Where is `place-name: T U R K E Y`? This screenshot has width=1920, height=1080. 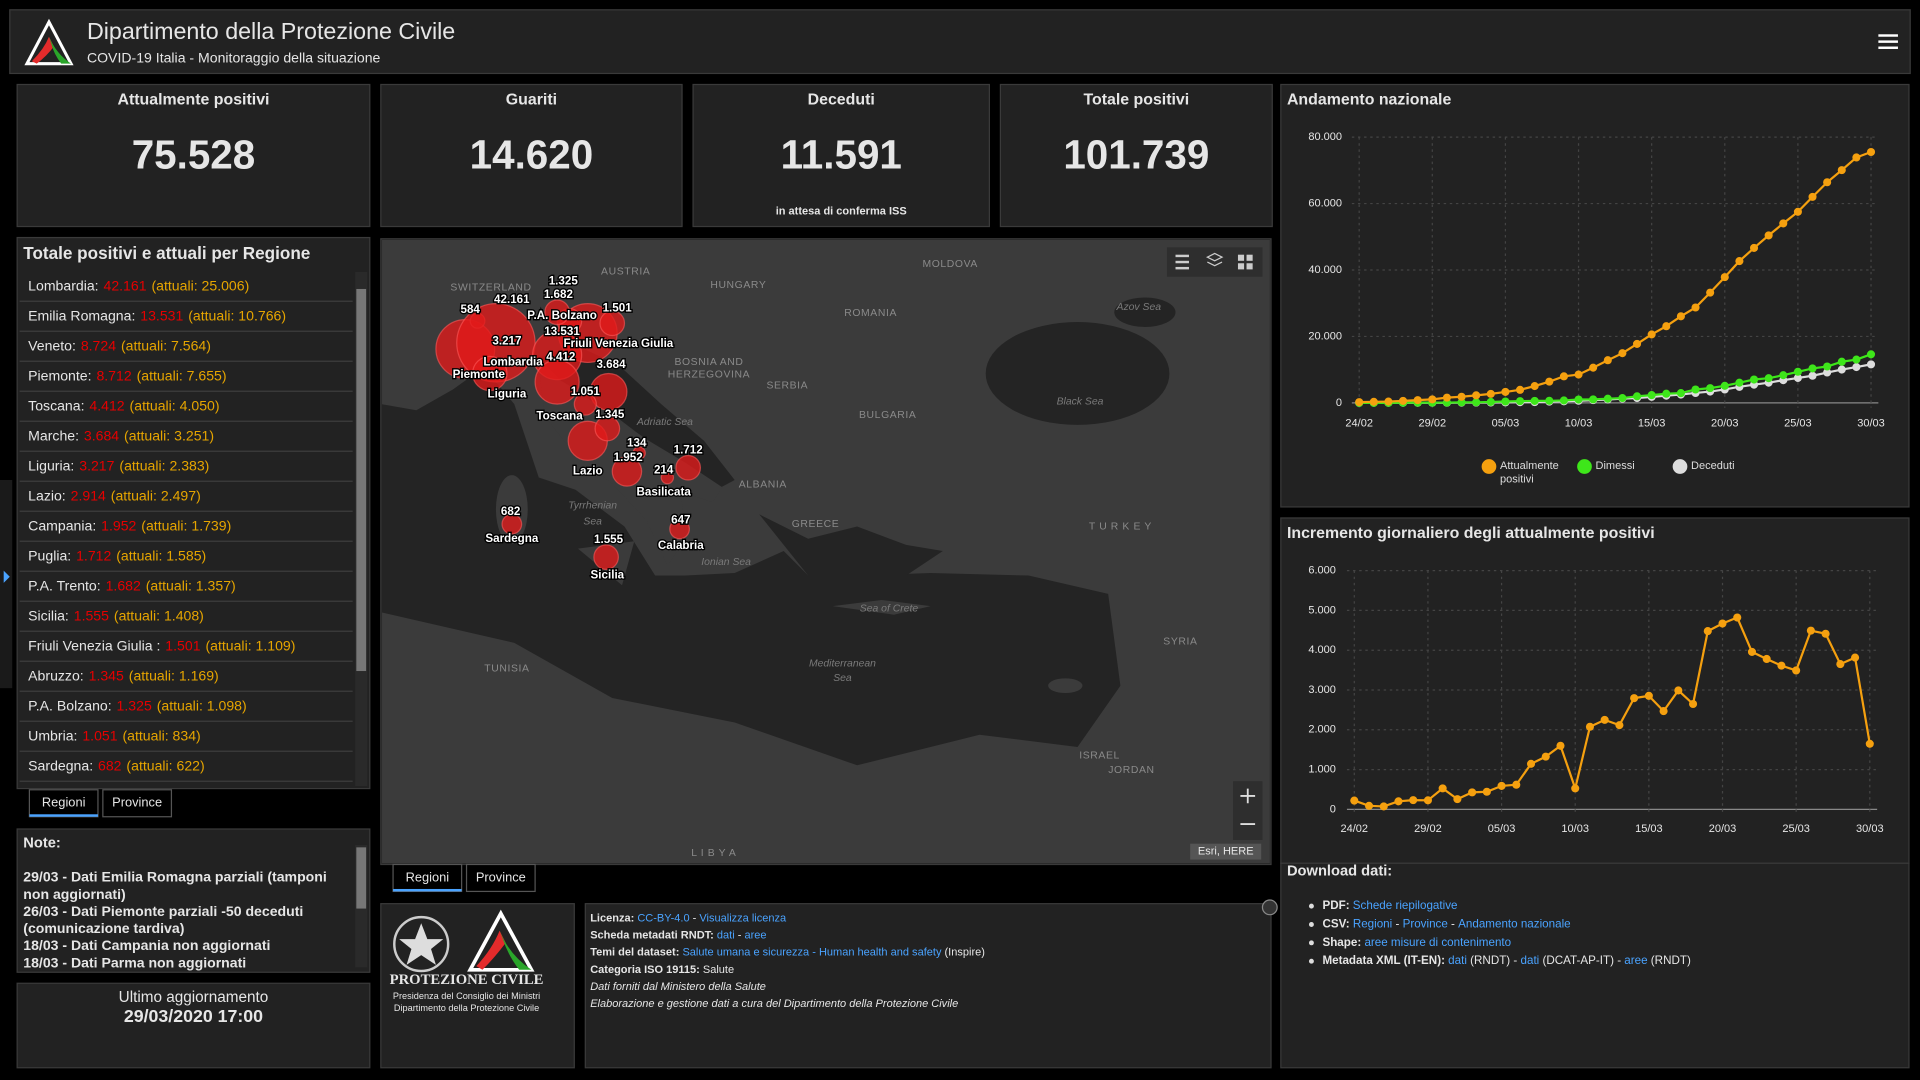 place-name: T U R K E Y is located at coordinates (1120, 526).